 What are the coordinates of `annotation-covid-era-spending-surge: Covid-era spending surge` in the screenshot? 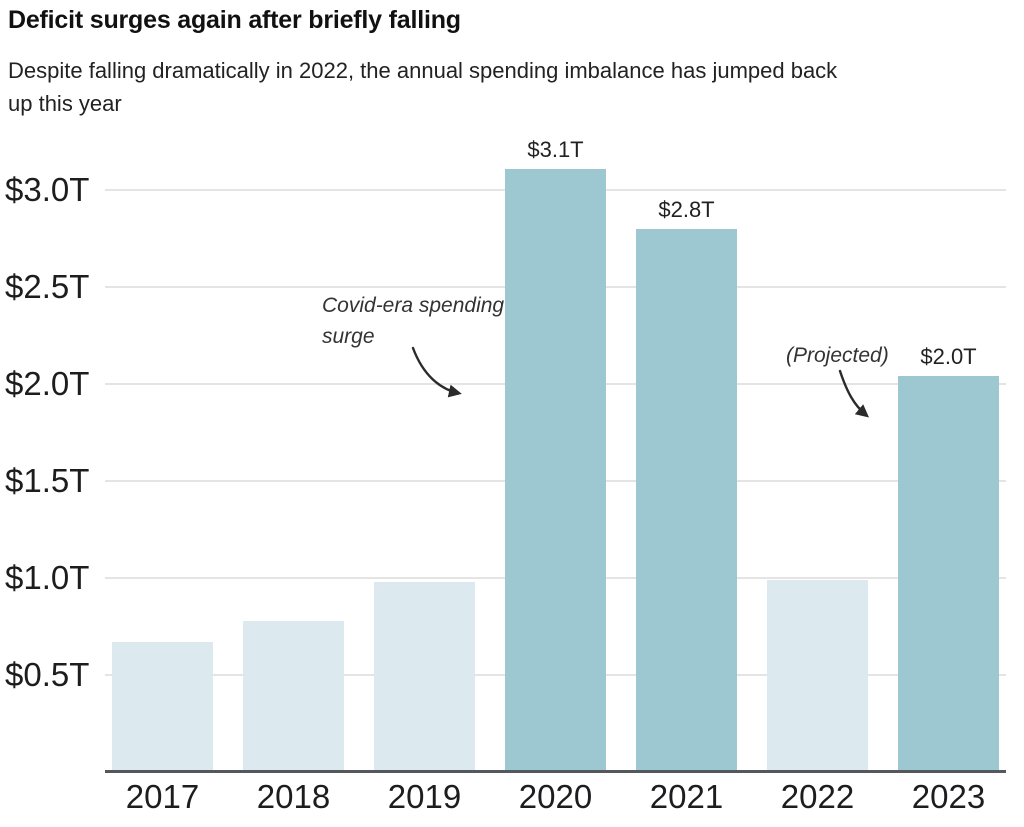 It's located at (413, 321).